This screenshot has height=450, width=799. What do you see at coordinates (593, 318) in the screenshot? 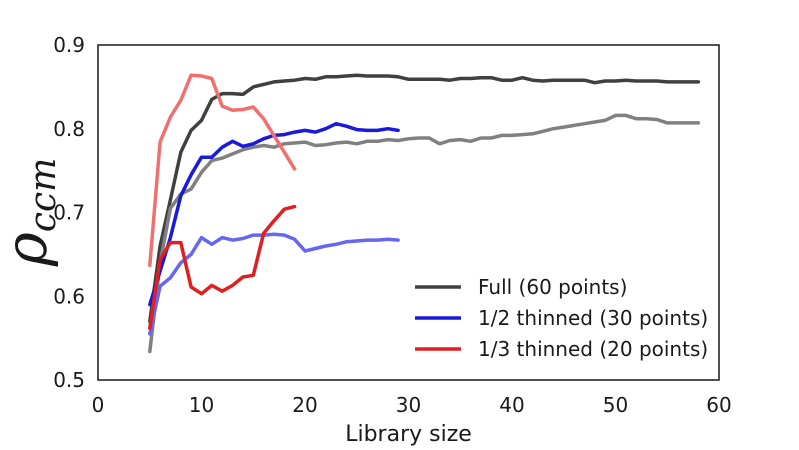
I see `legend-label-half: 1/2 thinned (30 points)` at bounding box center [593, 318].